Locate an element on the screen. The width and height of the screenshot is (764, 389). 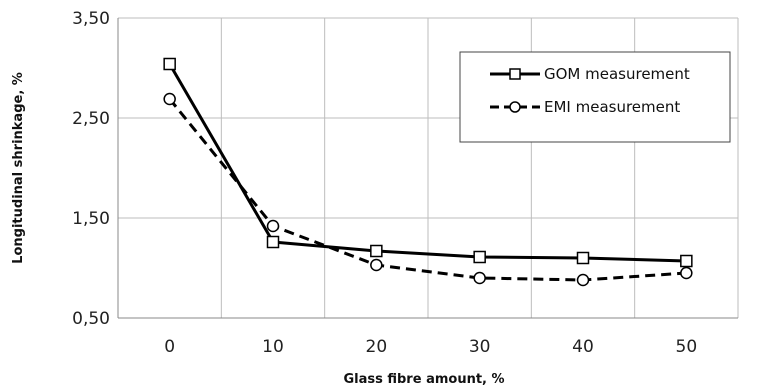
y-axis-ticks: 0,50 1,50 2,50 3,50 is located at coordinates (91, 169).